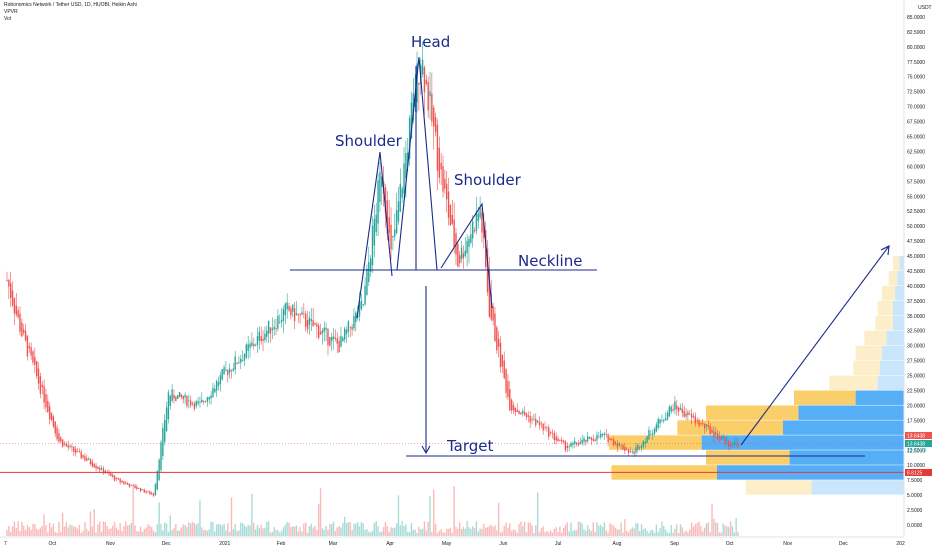 The image size is (932, 550). I want to click on neckline-label: Neckline, so click(550, 261).